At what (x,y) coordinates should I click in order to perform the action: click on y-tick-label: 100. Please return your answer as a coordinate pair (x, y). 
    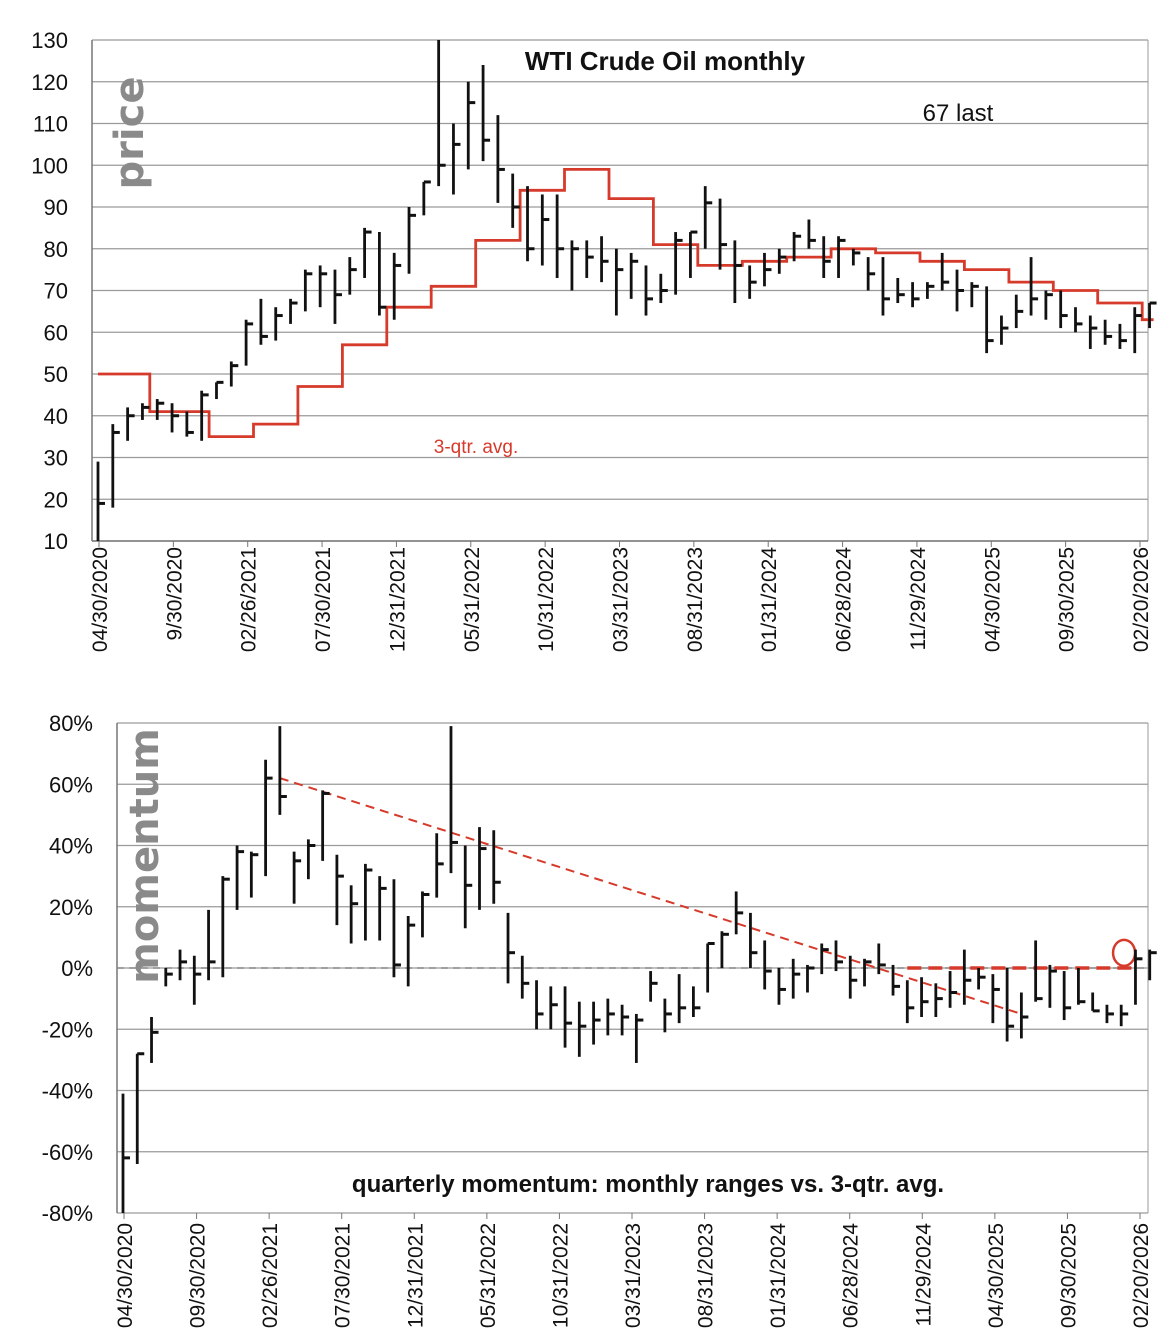
    Looking at the image, I should click on (49, 165).